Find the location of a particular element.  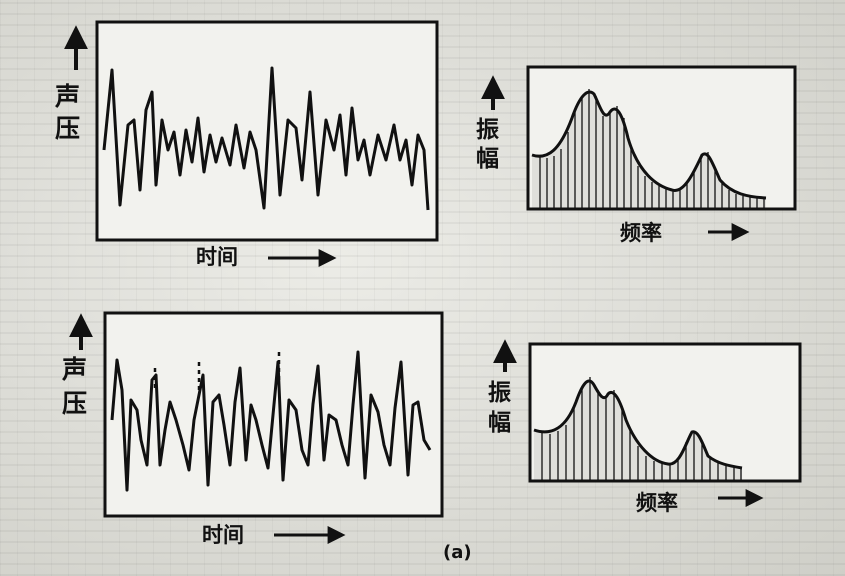

top-spectrum-hatching is located at coordinates (652, 148).